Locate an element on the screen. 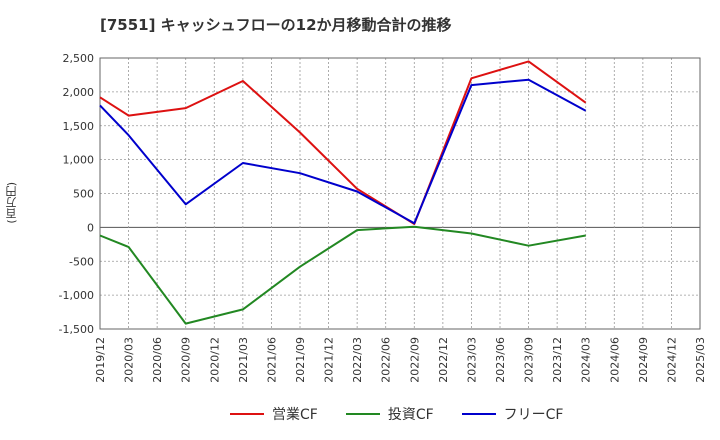 The width and height of the screenshot is (720, 440). x-tick-label: 2022/03 is located at coordinates (357, 360).